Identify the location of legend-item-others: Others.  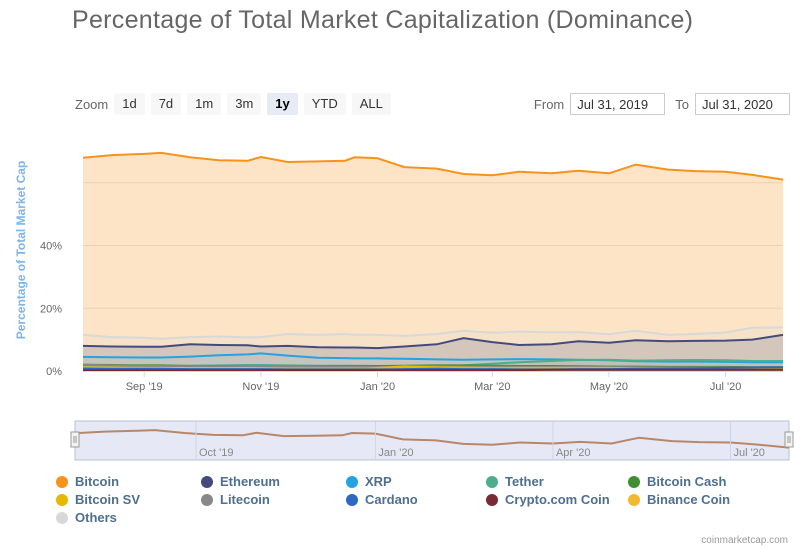
(86, 517).